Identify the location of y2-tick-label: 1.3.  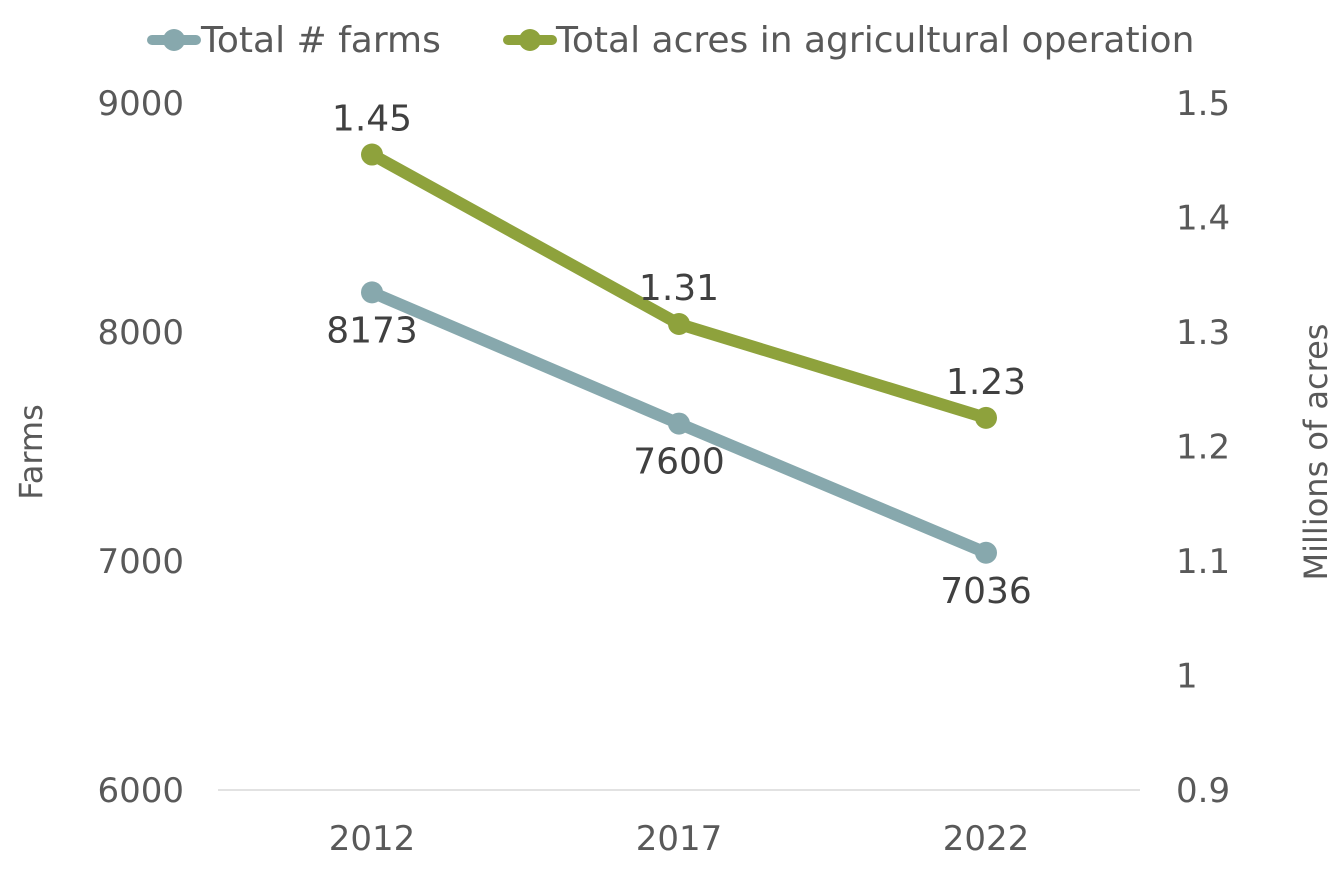
(1203, 333).